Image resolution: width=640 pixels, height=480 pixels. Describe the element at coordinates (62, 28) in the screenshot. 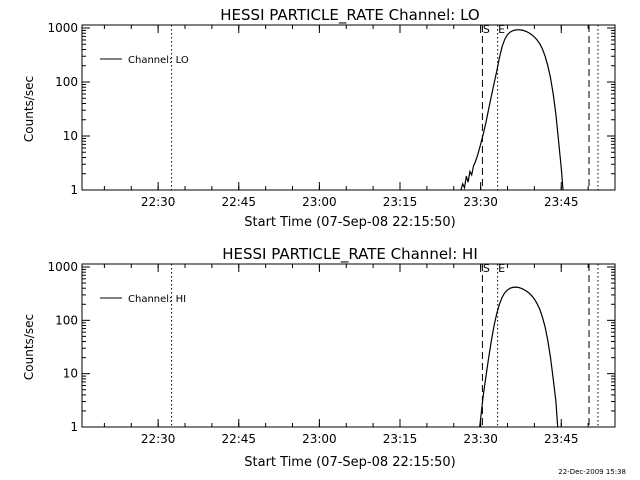

I see `lo-y-tick-label: 1000` at that location.